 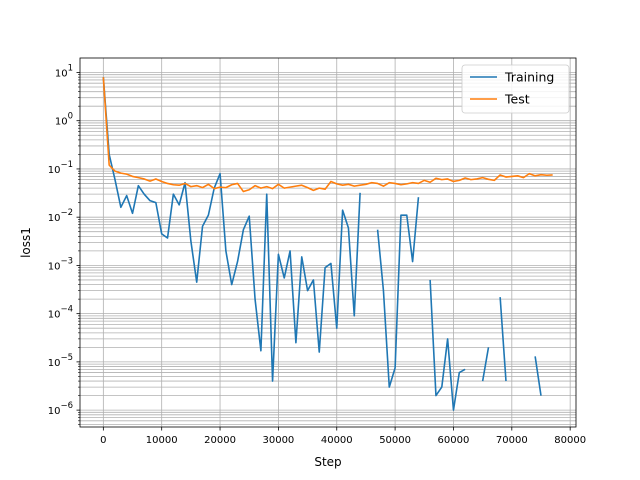 I want to click on x-axis-label: Step, so click(x=327, y=462).